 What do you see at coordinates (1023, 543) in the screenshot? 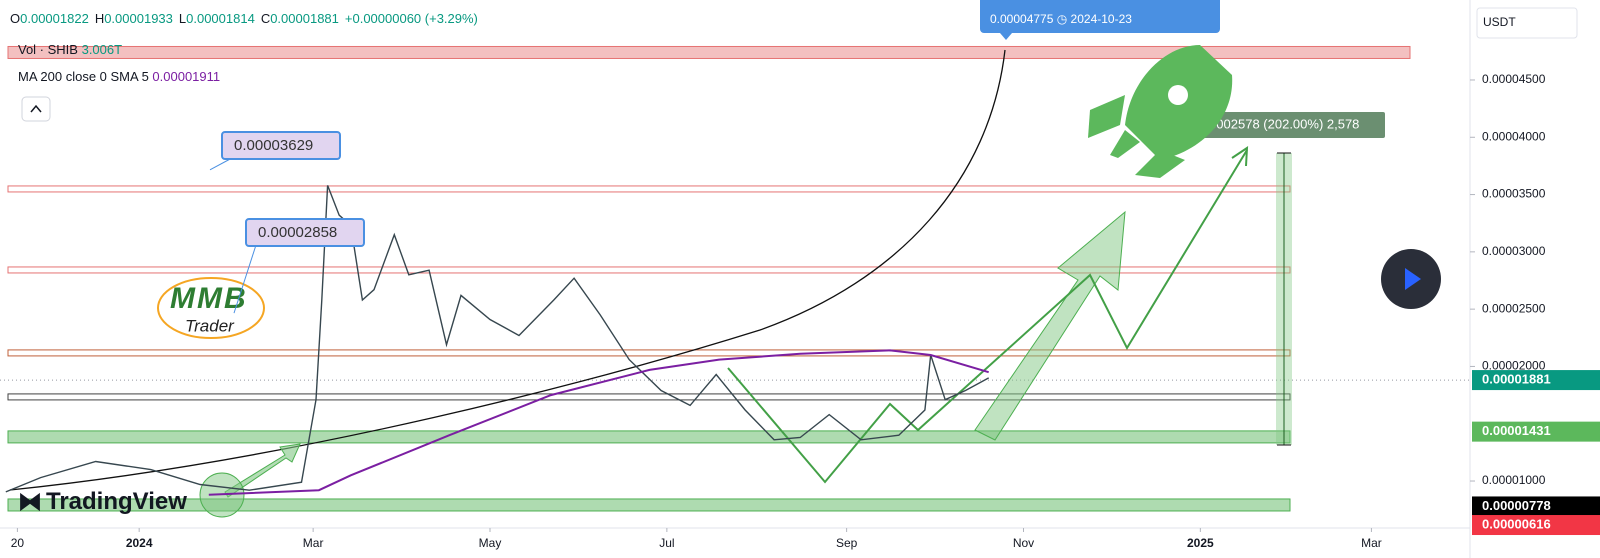
I see `x-tick-label: Nov` at bounding box center [1023, 543].